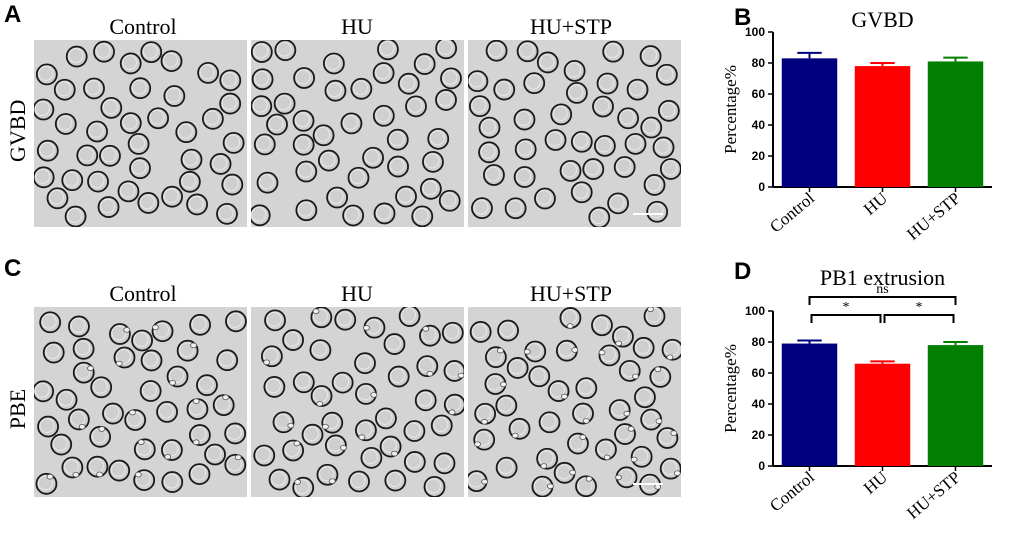  I want to click on significance-bracket, so click(846, 318).